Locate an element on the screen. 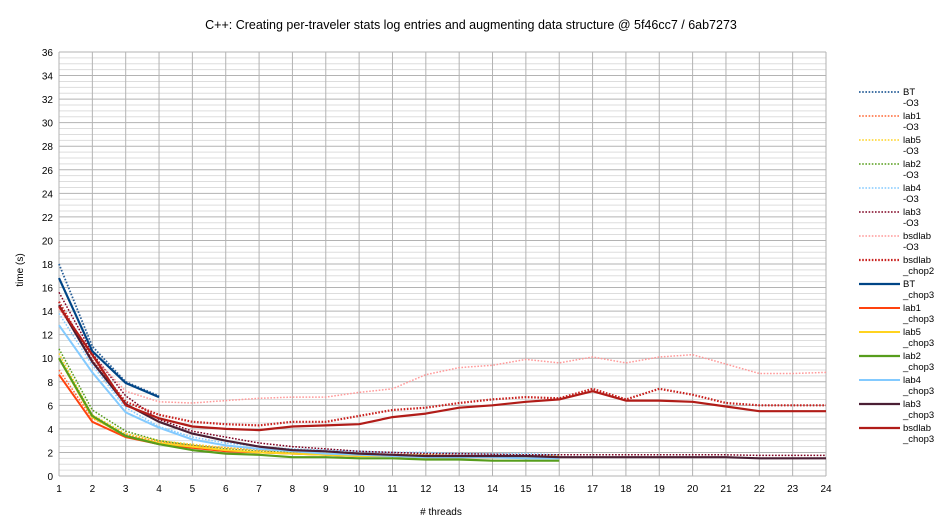 This screenshot has width=942, height=531. legend-label-9: lab1 is located at coordinates (912, 308).